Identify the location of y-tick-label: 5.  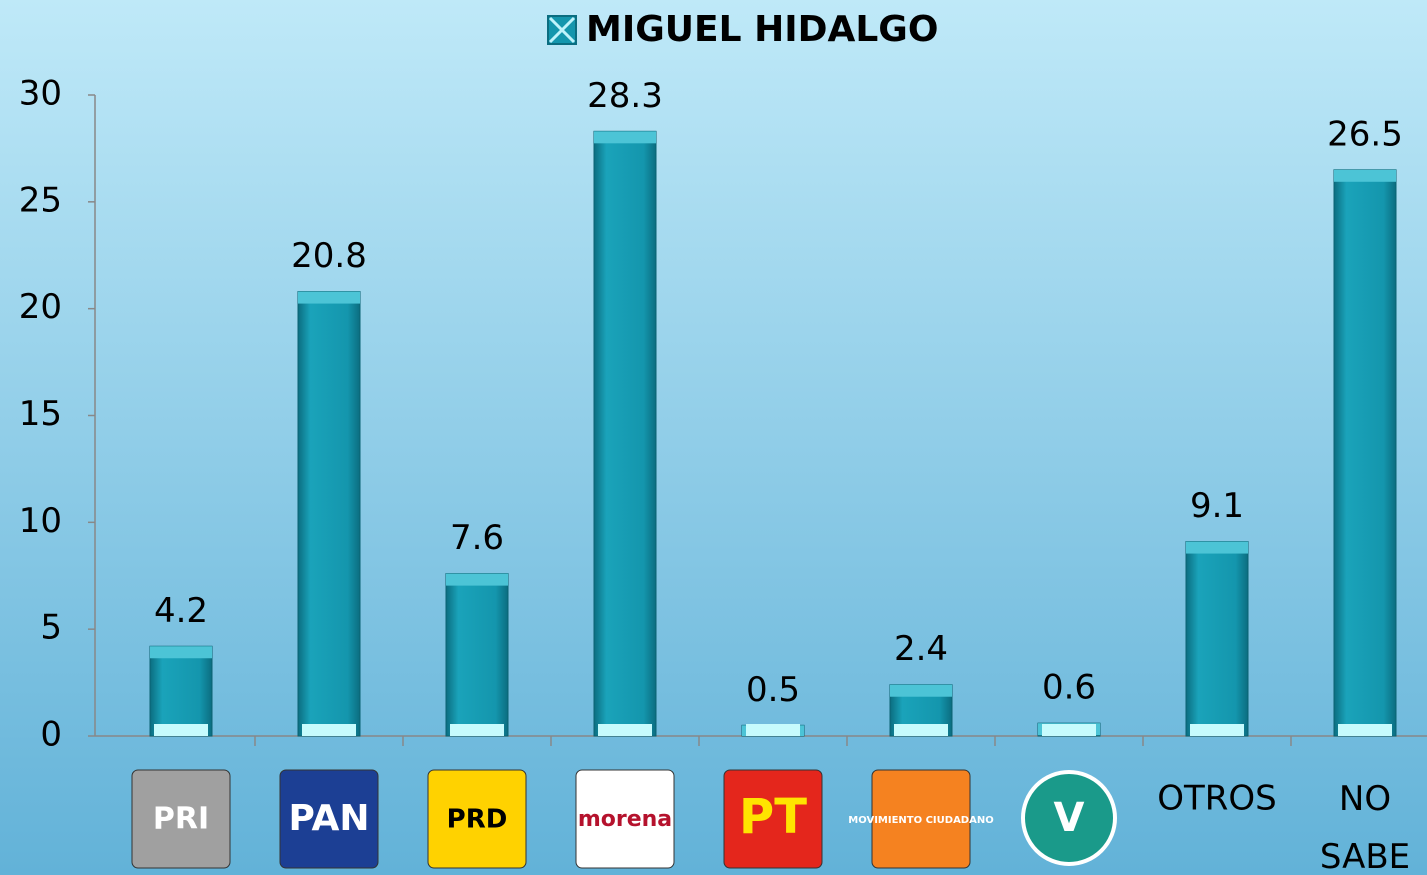
(51, 628).